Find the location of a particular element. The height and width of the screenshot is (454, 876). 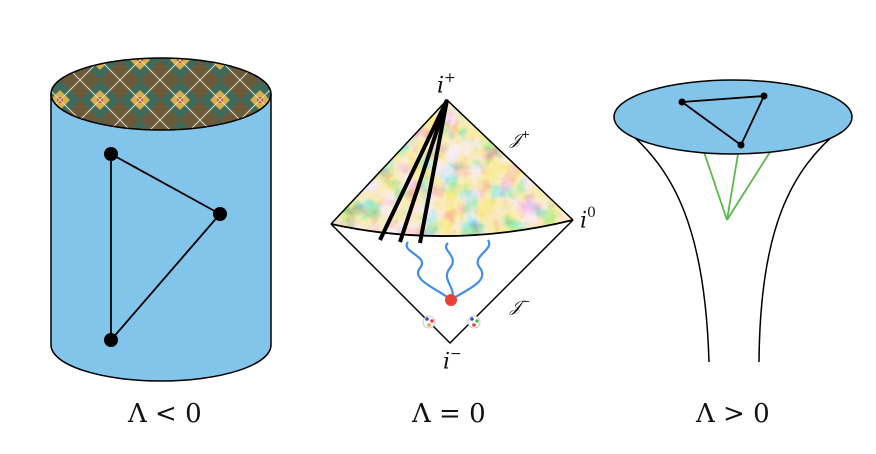

caption-ads: Λ < 0 is located at coordinates (165, 414).